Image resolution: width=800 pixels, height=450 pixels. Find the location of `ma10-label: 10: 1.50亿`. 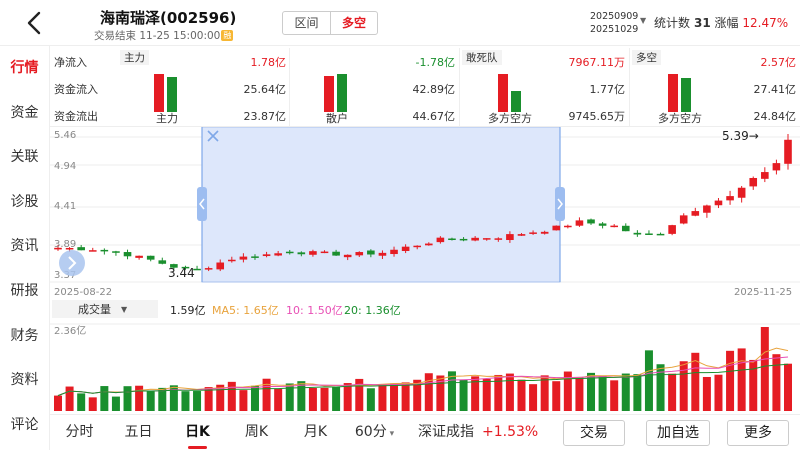

ma10-label: 10: 1.50亿 is located at coordinates (314, 310).